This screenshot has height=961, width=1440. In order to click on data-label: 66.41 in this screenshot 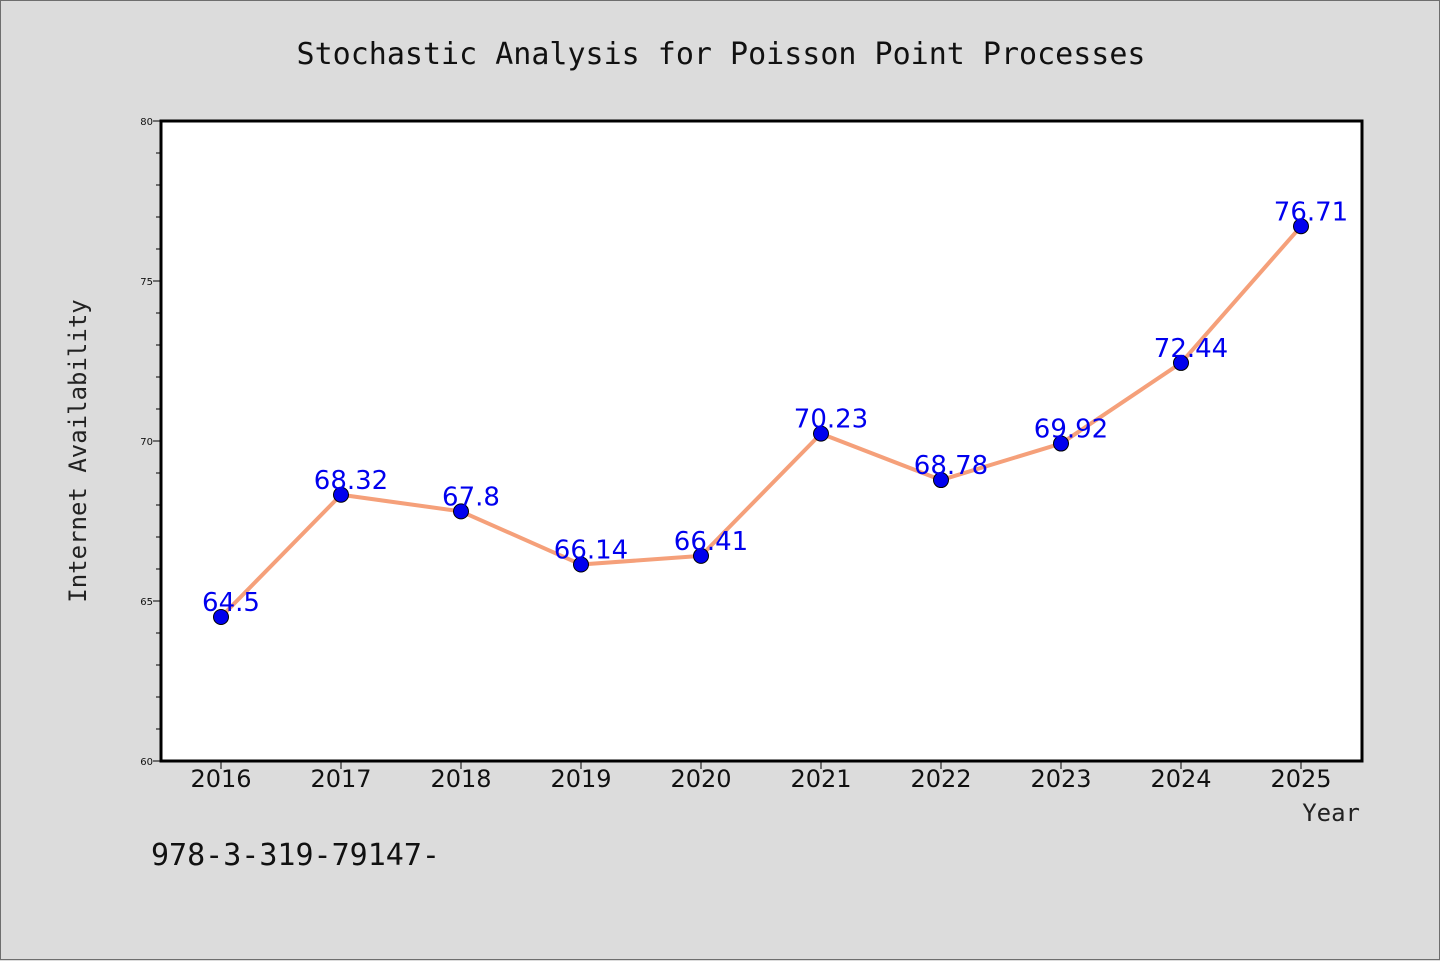, I will do `click(711, 542)`.